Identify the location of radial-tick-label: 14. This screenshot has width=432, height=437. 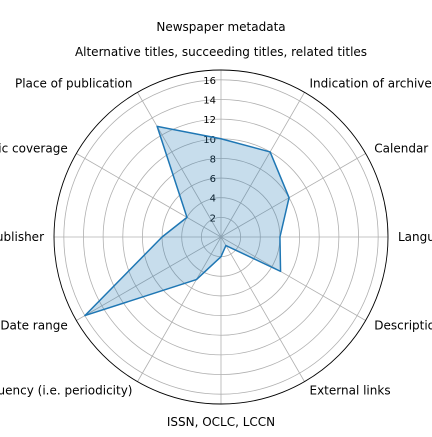
(209, 100).